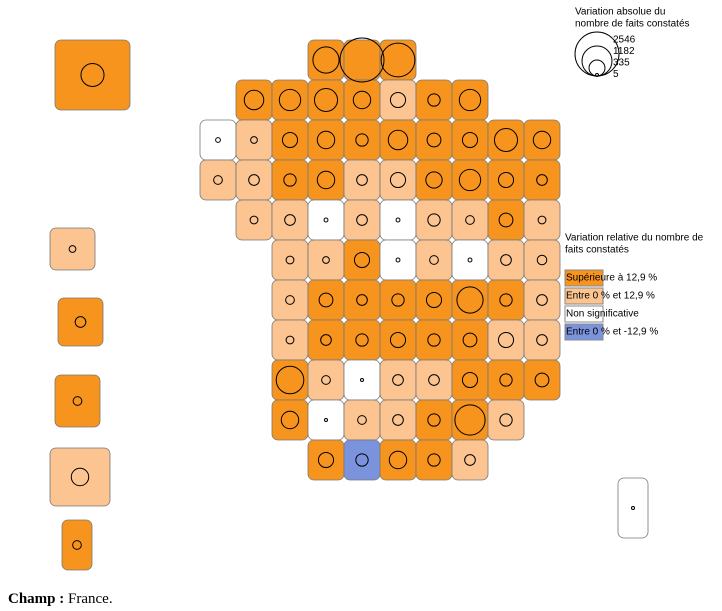 This screenshot has width=722, height=611. I want to click on footer-label: Champ :, so click(36, 599).